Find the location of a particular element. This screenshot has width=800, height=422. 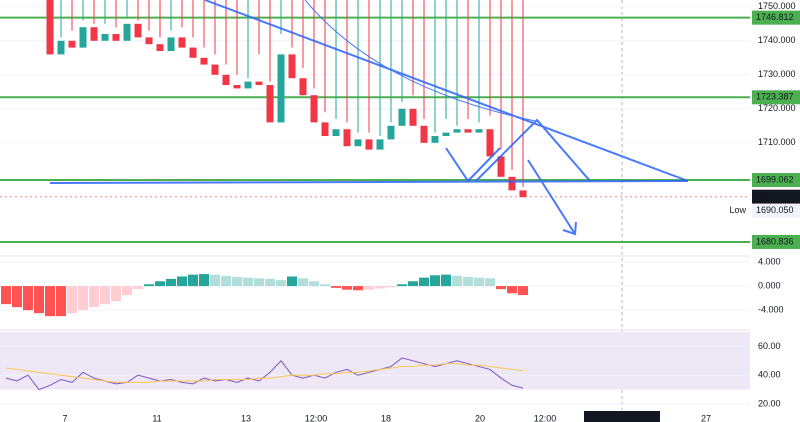

y-tick-label: 1740.000 is located at coordinates (777, 40).